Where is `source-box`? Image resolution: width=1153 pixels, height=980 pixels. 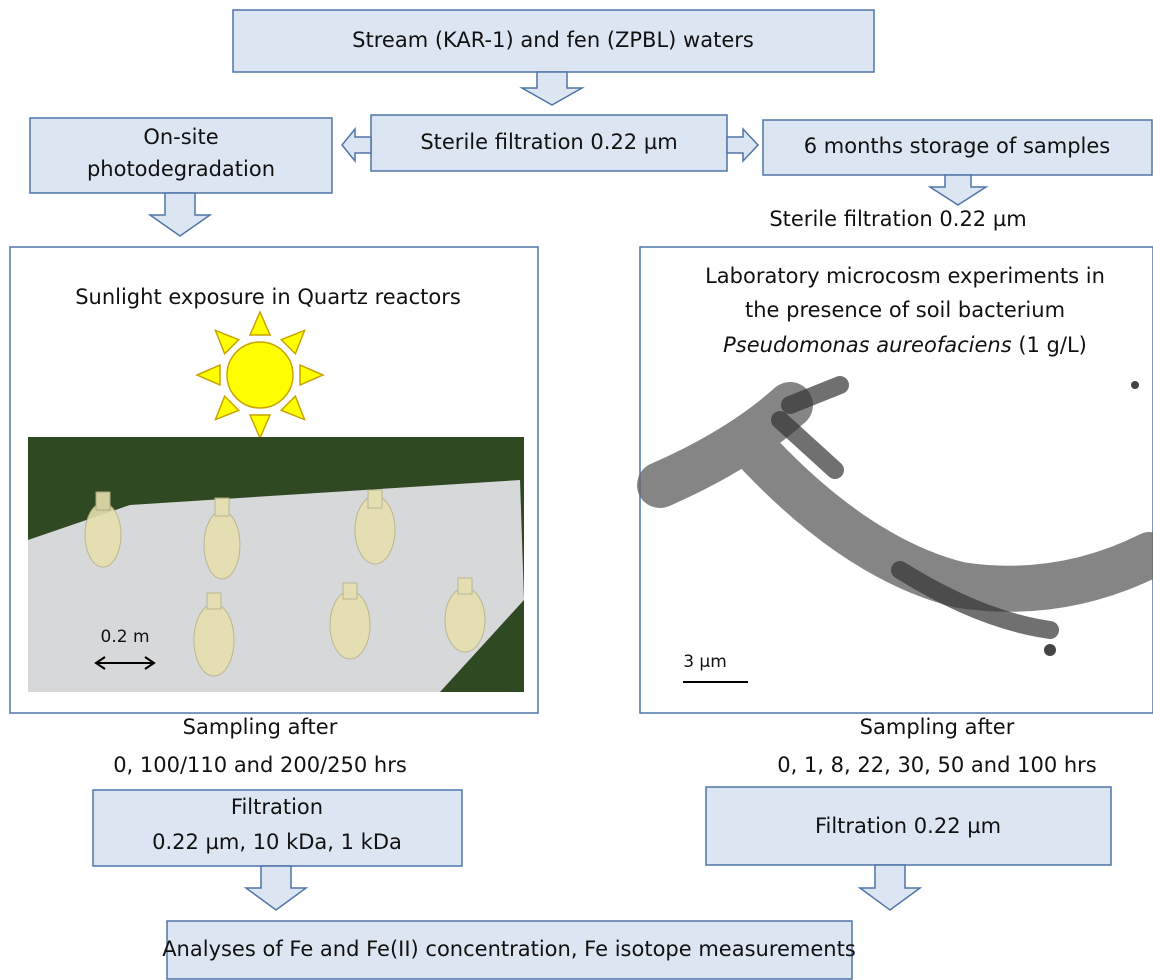 source-box is located at coordinates (553, 41).